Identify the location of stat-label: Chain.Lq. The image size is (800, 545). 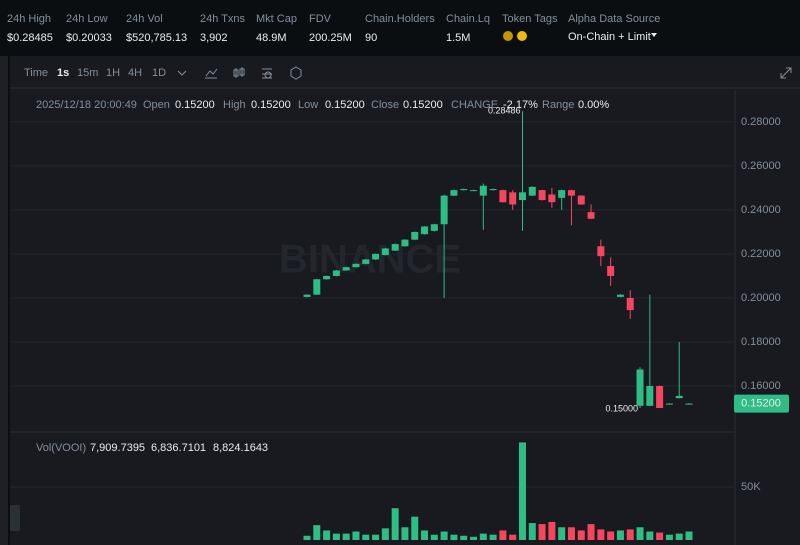
(468, 19).